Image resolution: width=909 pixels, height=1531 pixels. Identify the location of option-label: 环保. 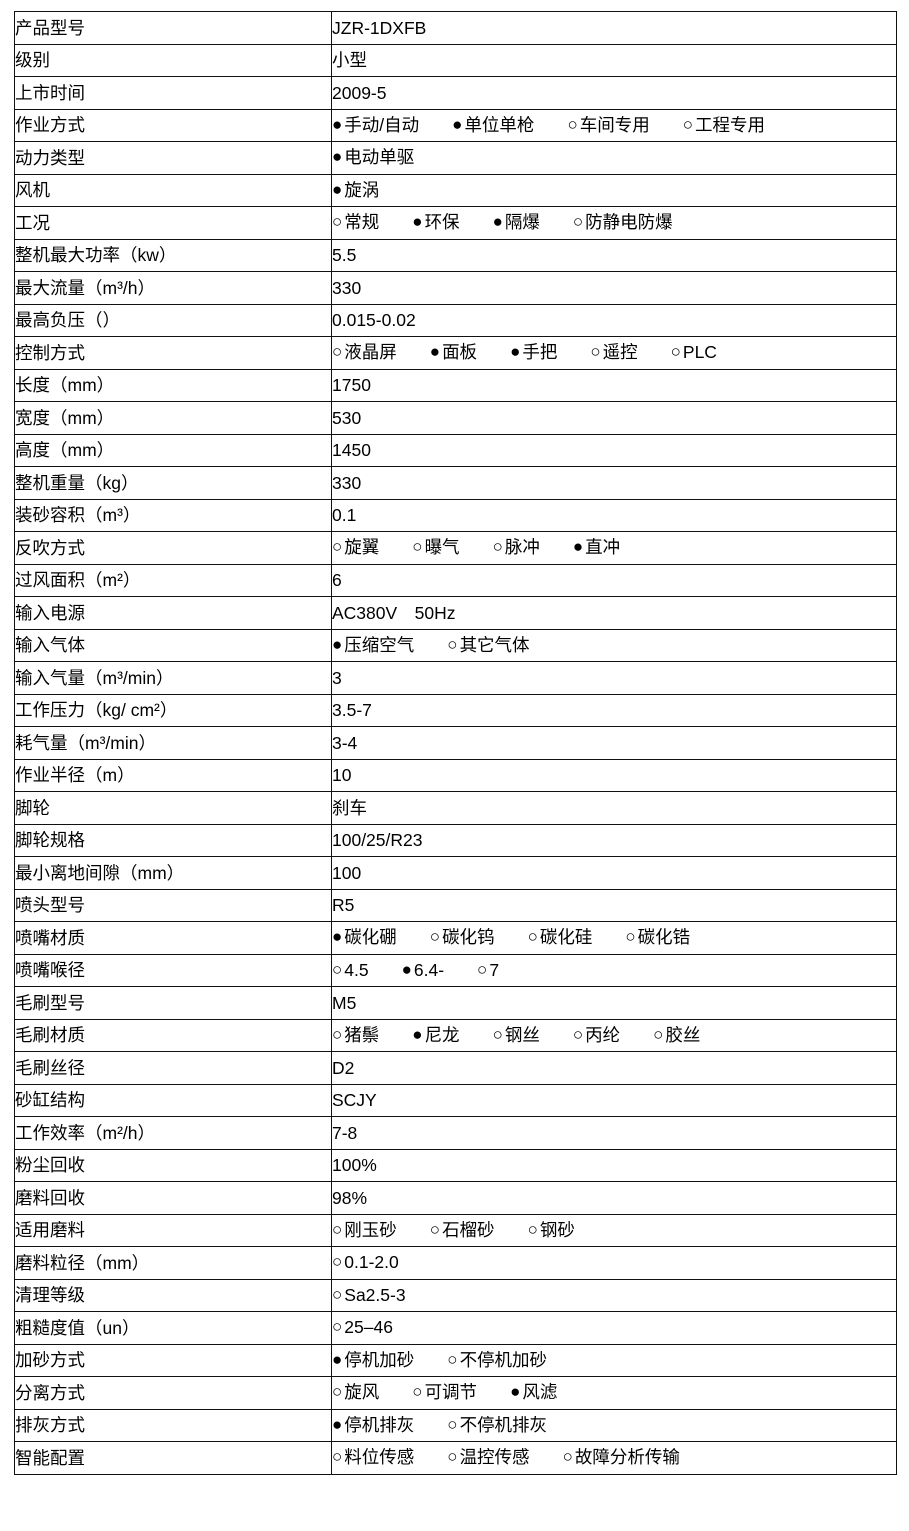
(442, 222).